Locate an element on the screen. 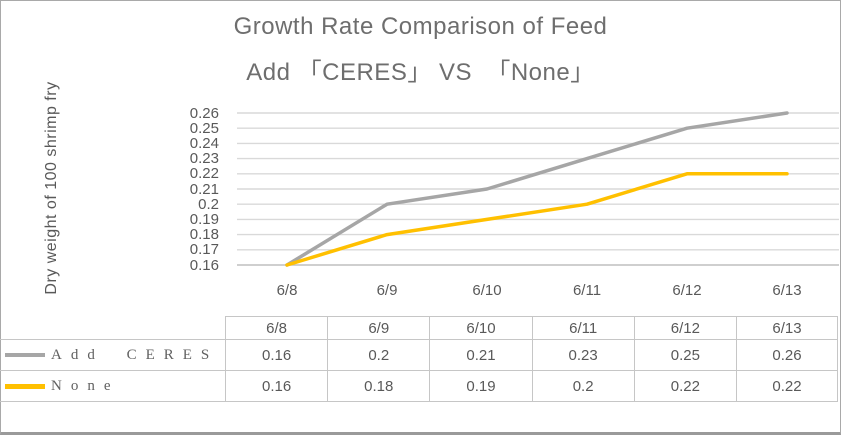 This screenshot has height=442, width=841. y-tick-label-0.24: 0.24 is located at coordinates (204, 143).